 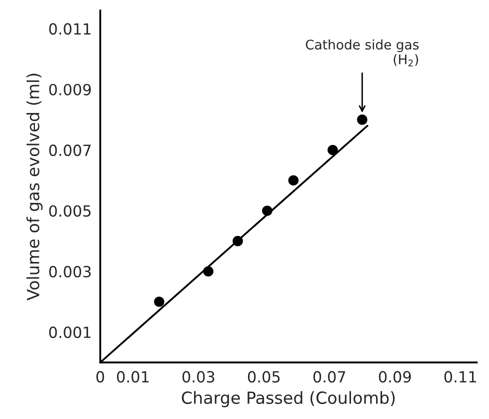 I want to click on x-tick-label: 0.01, so click(x=132, y=377).